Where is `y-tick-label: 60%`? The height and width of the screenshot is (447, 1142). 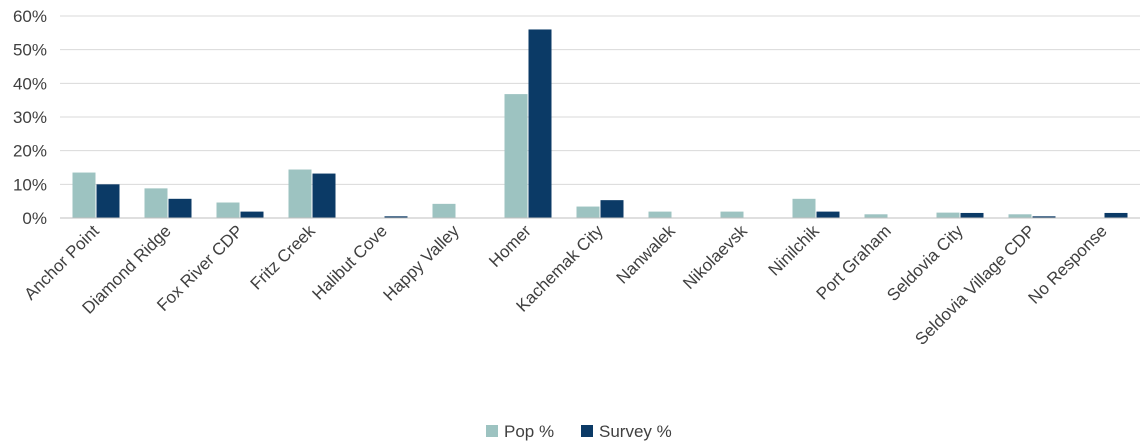 y-tick-label: 60% is located at coordinates (30, 16).